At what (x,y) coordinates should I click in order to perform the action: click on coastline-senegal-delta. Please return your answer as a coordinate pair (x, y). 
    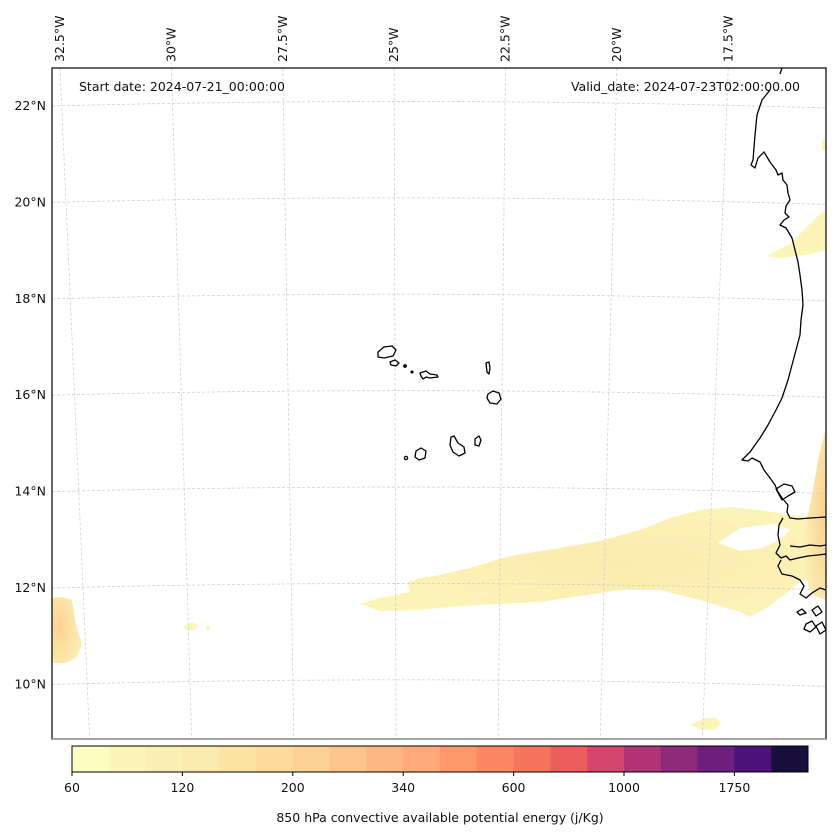
    Looking at the image, I should click on (785, 492).